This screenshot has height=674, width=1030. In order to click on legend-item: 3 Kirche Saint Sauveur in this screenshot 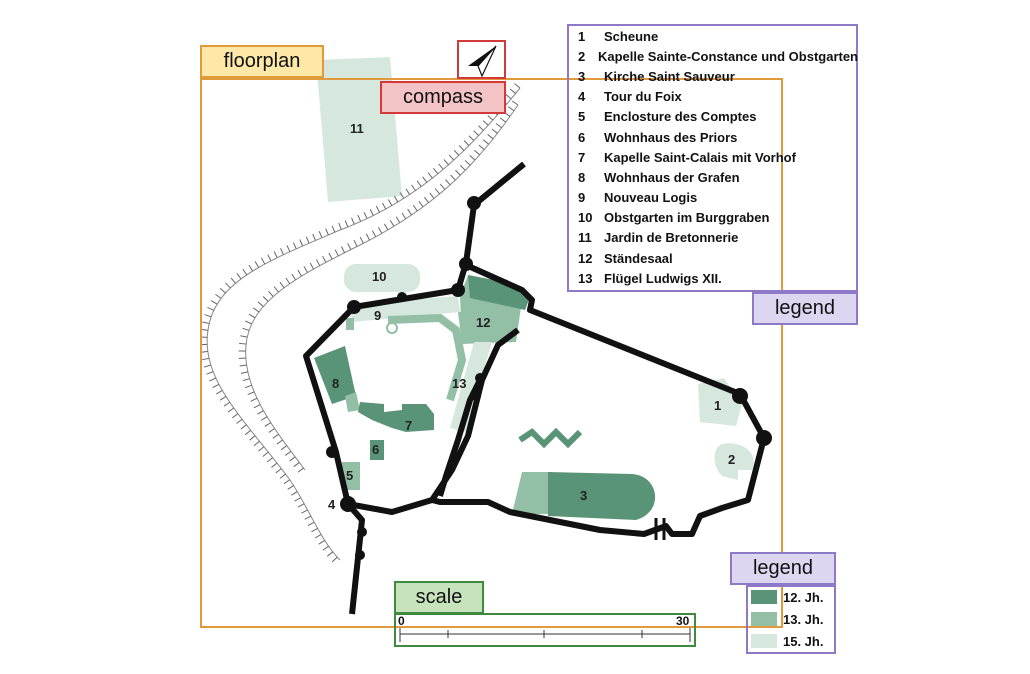, I will do `click(713, 76)`.